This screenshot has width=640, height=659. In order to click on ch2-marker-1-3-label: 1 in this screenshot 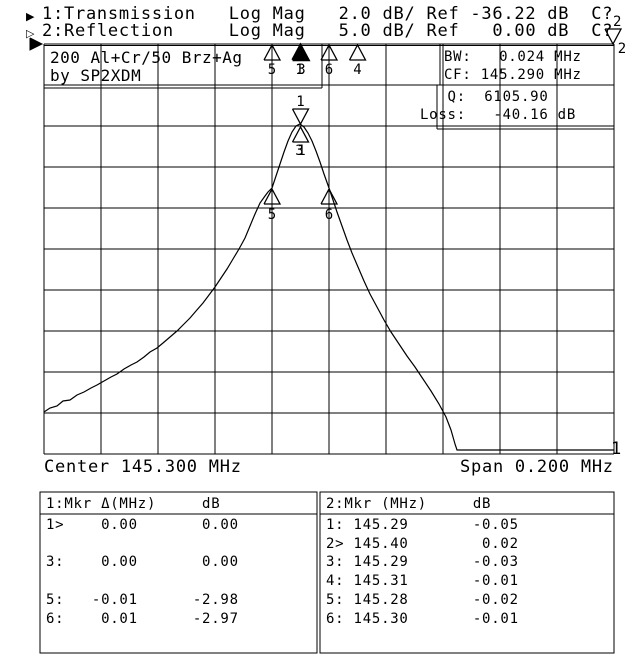, I will do `click(299, 70)`.